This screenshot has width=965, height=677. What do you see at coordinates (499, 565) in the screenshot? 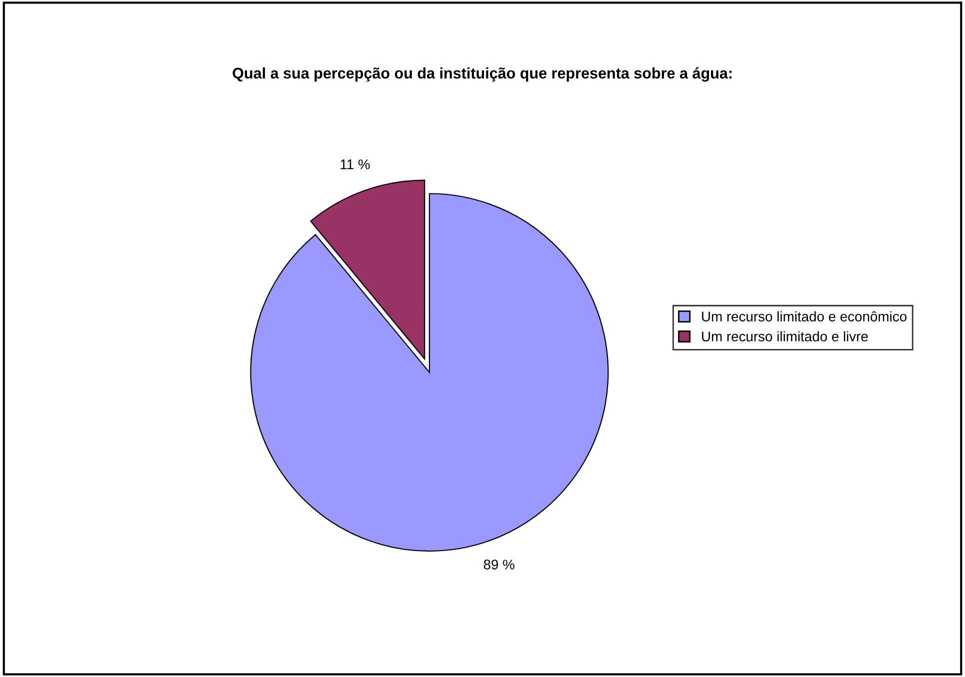
I see `data-label: 89 %` at bounding box center [499, 565].